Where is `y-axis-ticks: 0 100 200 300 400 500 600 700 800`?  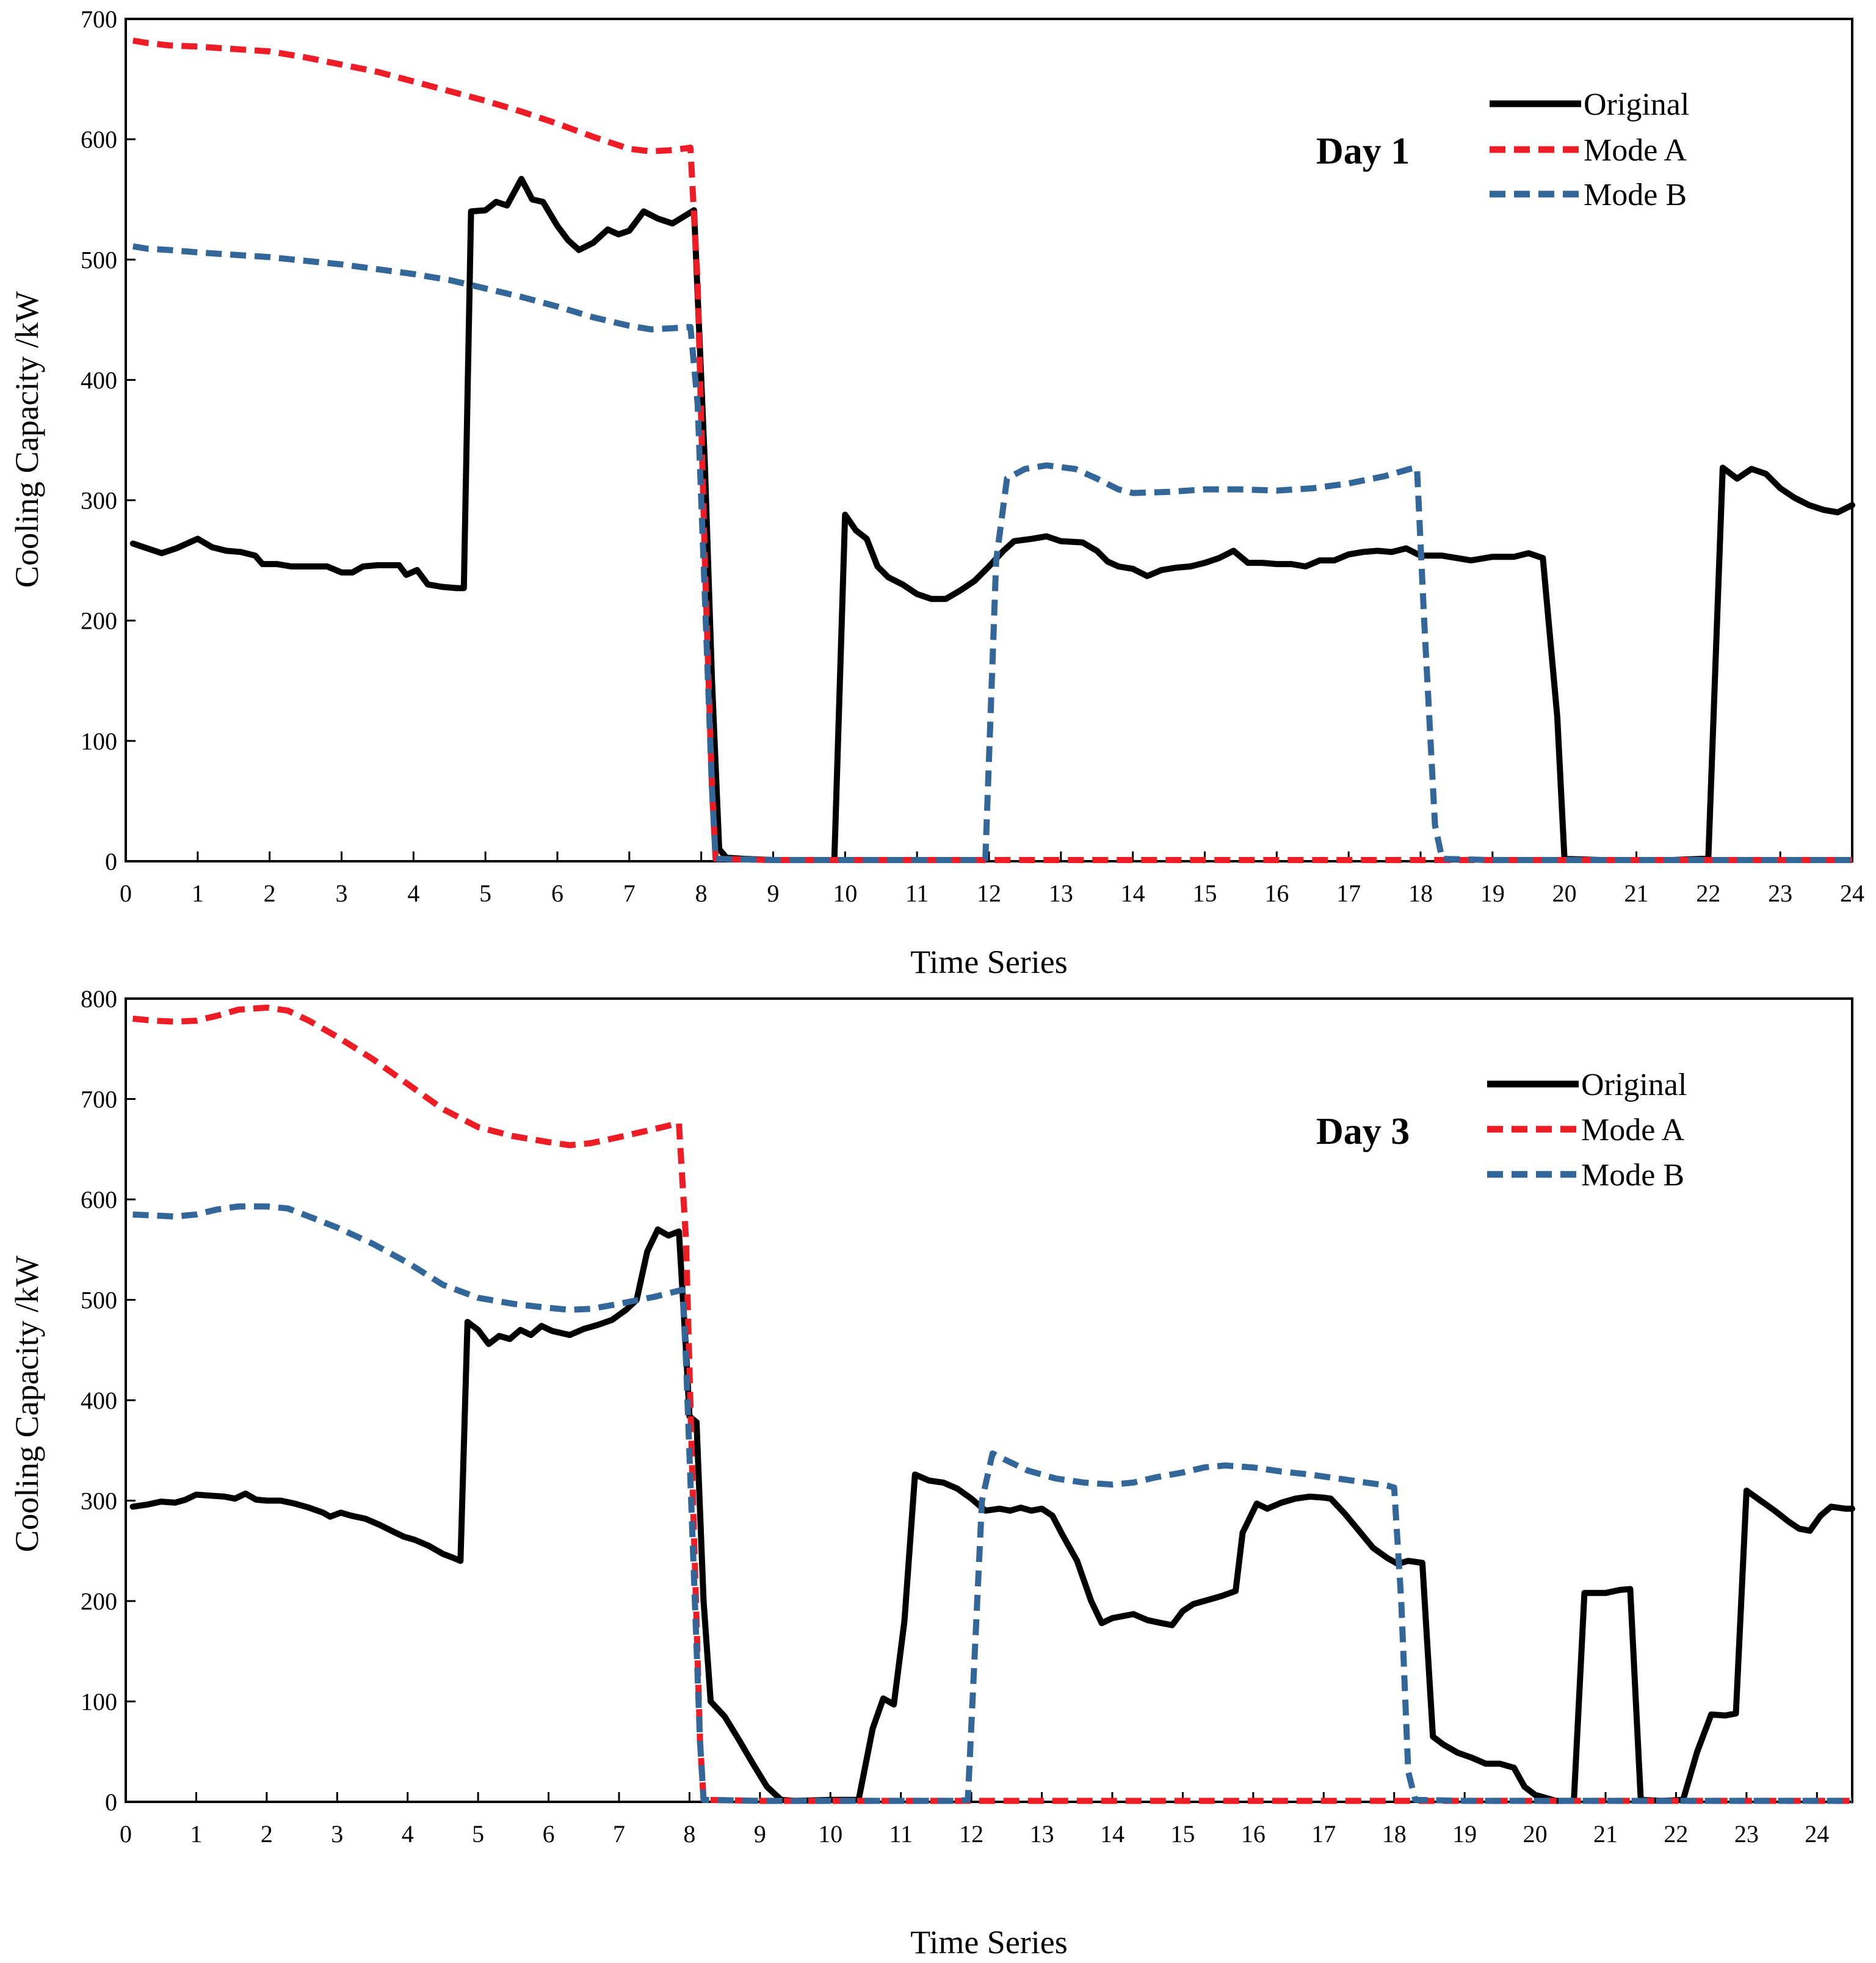
y-axis-ticks: 0 100 200 300 400 500 600 700 800 is located at coordinates (108, 1400).